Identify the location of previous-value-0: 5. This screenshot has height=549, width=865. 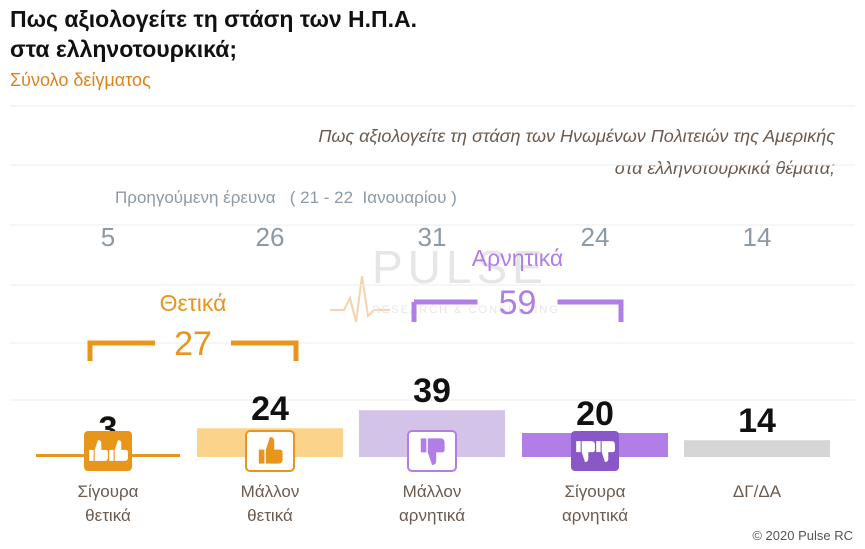
(108, 237).